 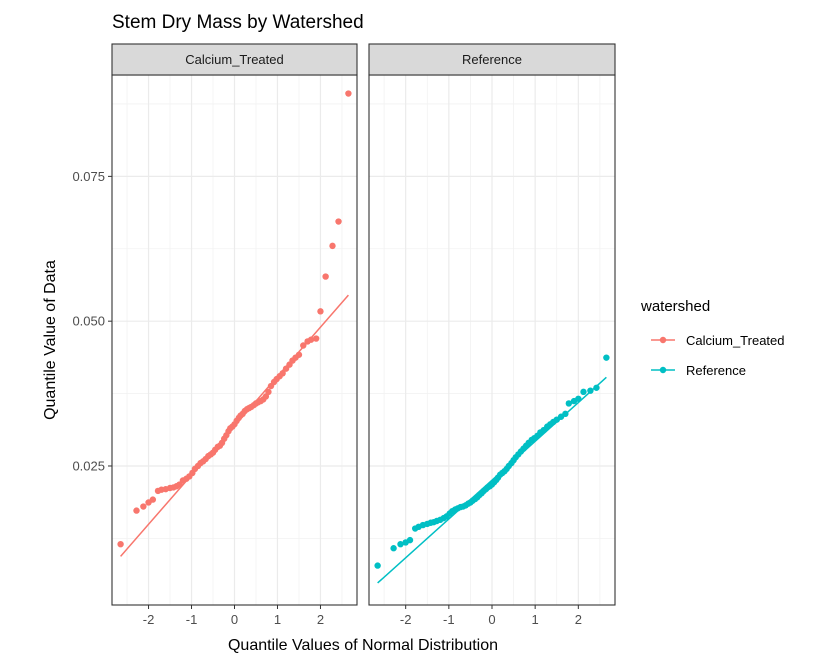 I want to click on y-axis-title: Quantile Value of Data, so click(x=50, y=340).